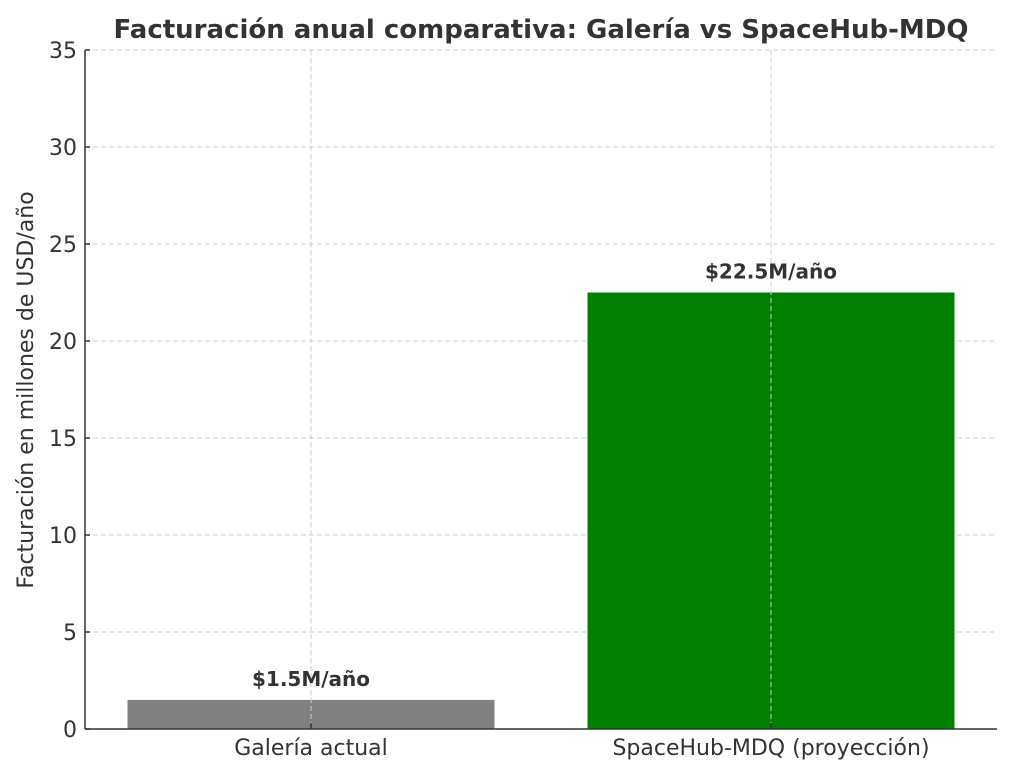 This screenshot has height=780, width=1024. I want to click on data-label: $1.5M/año, so click(311, 679).